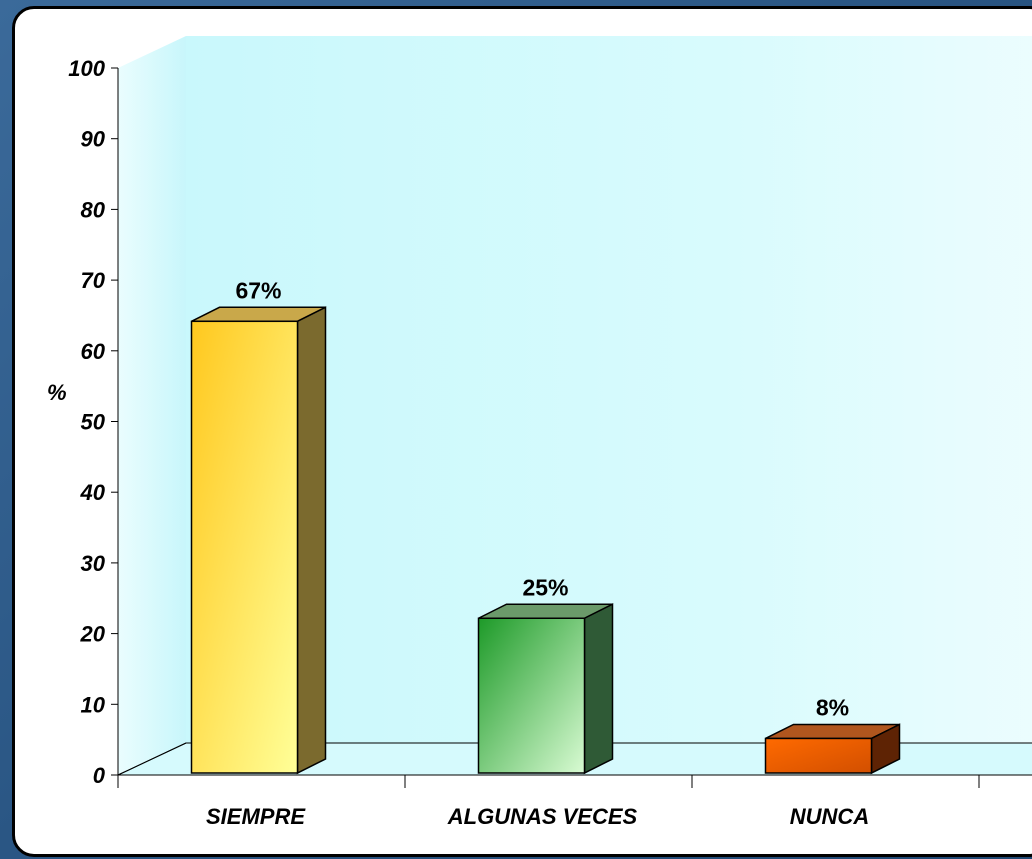 The image size is (1032, 859). What do you see at coordinates (258, 290) in the screenshot?
I see `data-label: 67%` at bounding box center [258, 290].